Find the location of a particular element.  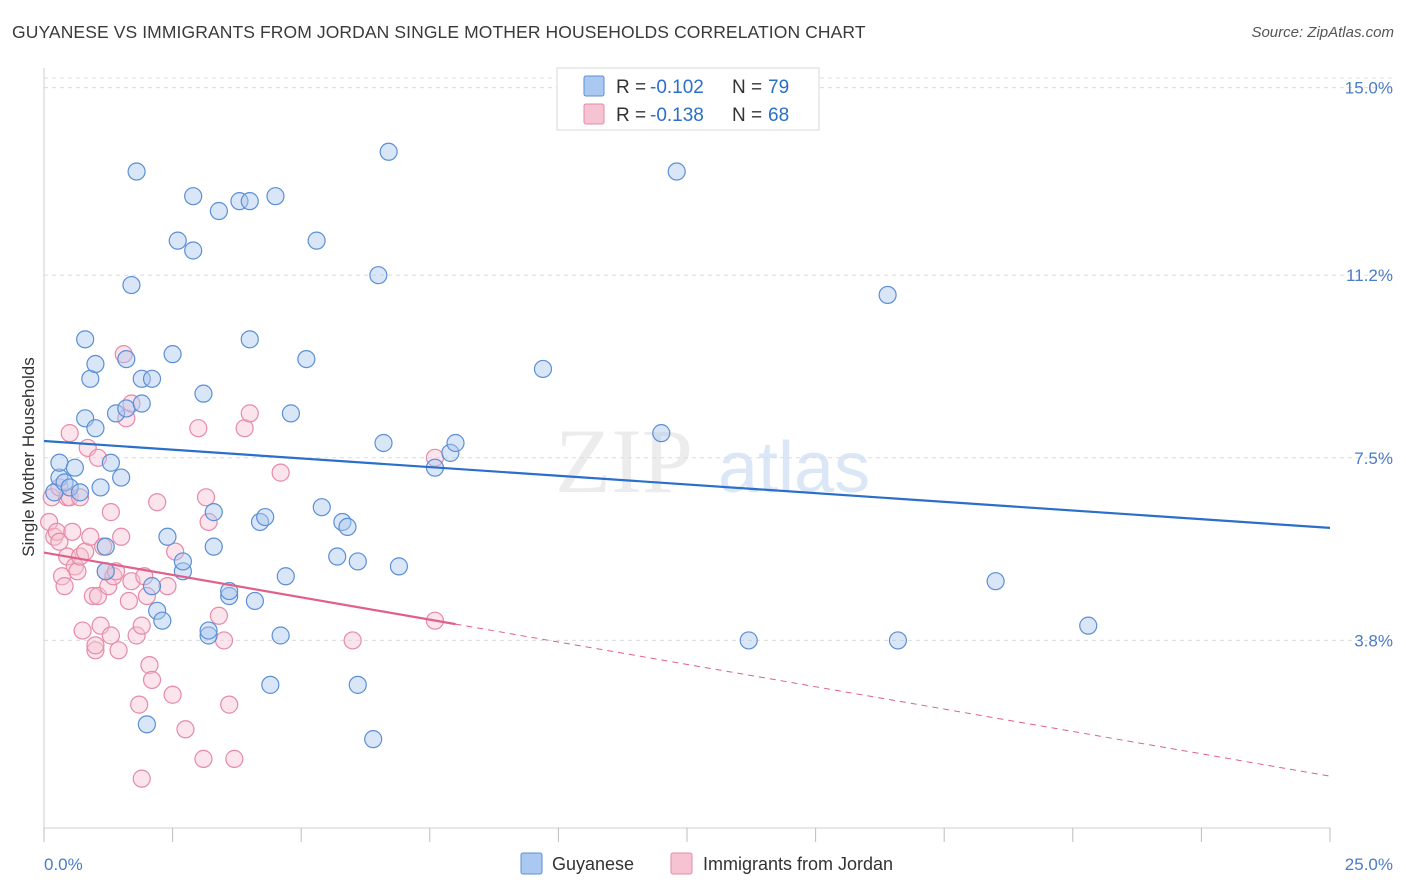

series-immigrants-from-jordan is located at coordinates (242, 566).